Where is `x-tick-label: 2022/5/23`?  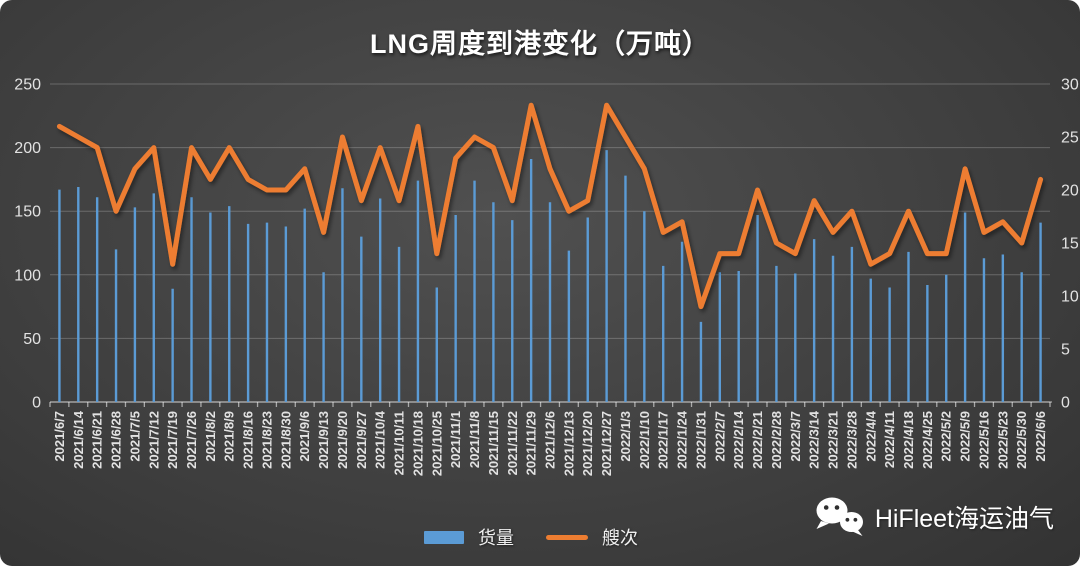
x-tick-label: 2022/5/23 is located at coordinates (1002, 440).